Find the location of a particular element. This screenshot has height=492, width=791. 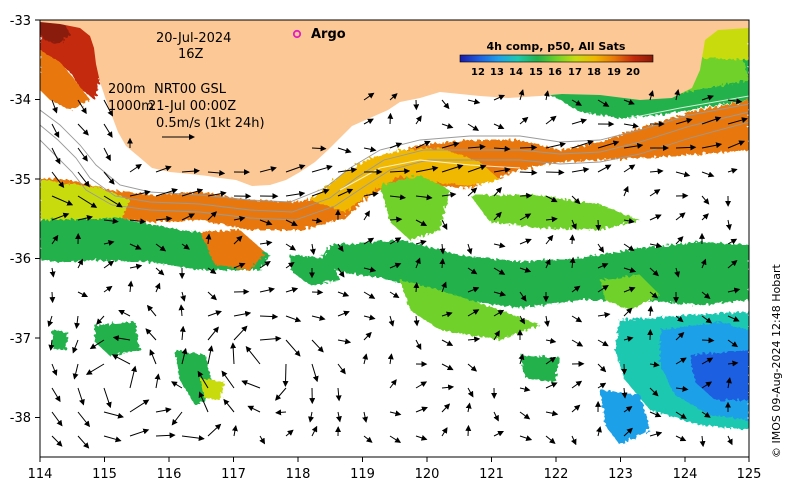

y-axis-labels: -33 -34 -35 -36 -37 -38 is located at coordinates (20, 220).